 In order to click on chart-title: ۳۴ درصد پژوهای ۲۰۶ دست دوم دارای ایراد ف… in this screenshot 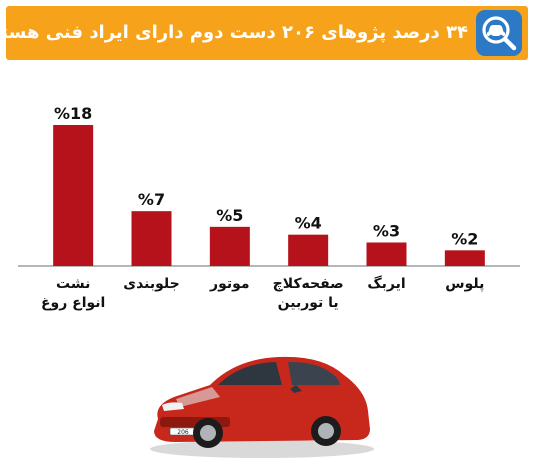, I will do `click(234, 32)`.